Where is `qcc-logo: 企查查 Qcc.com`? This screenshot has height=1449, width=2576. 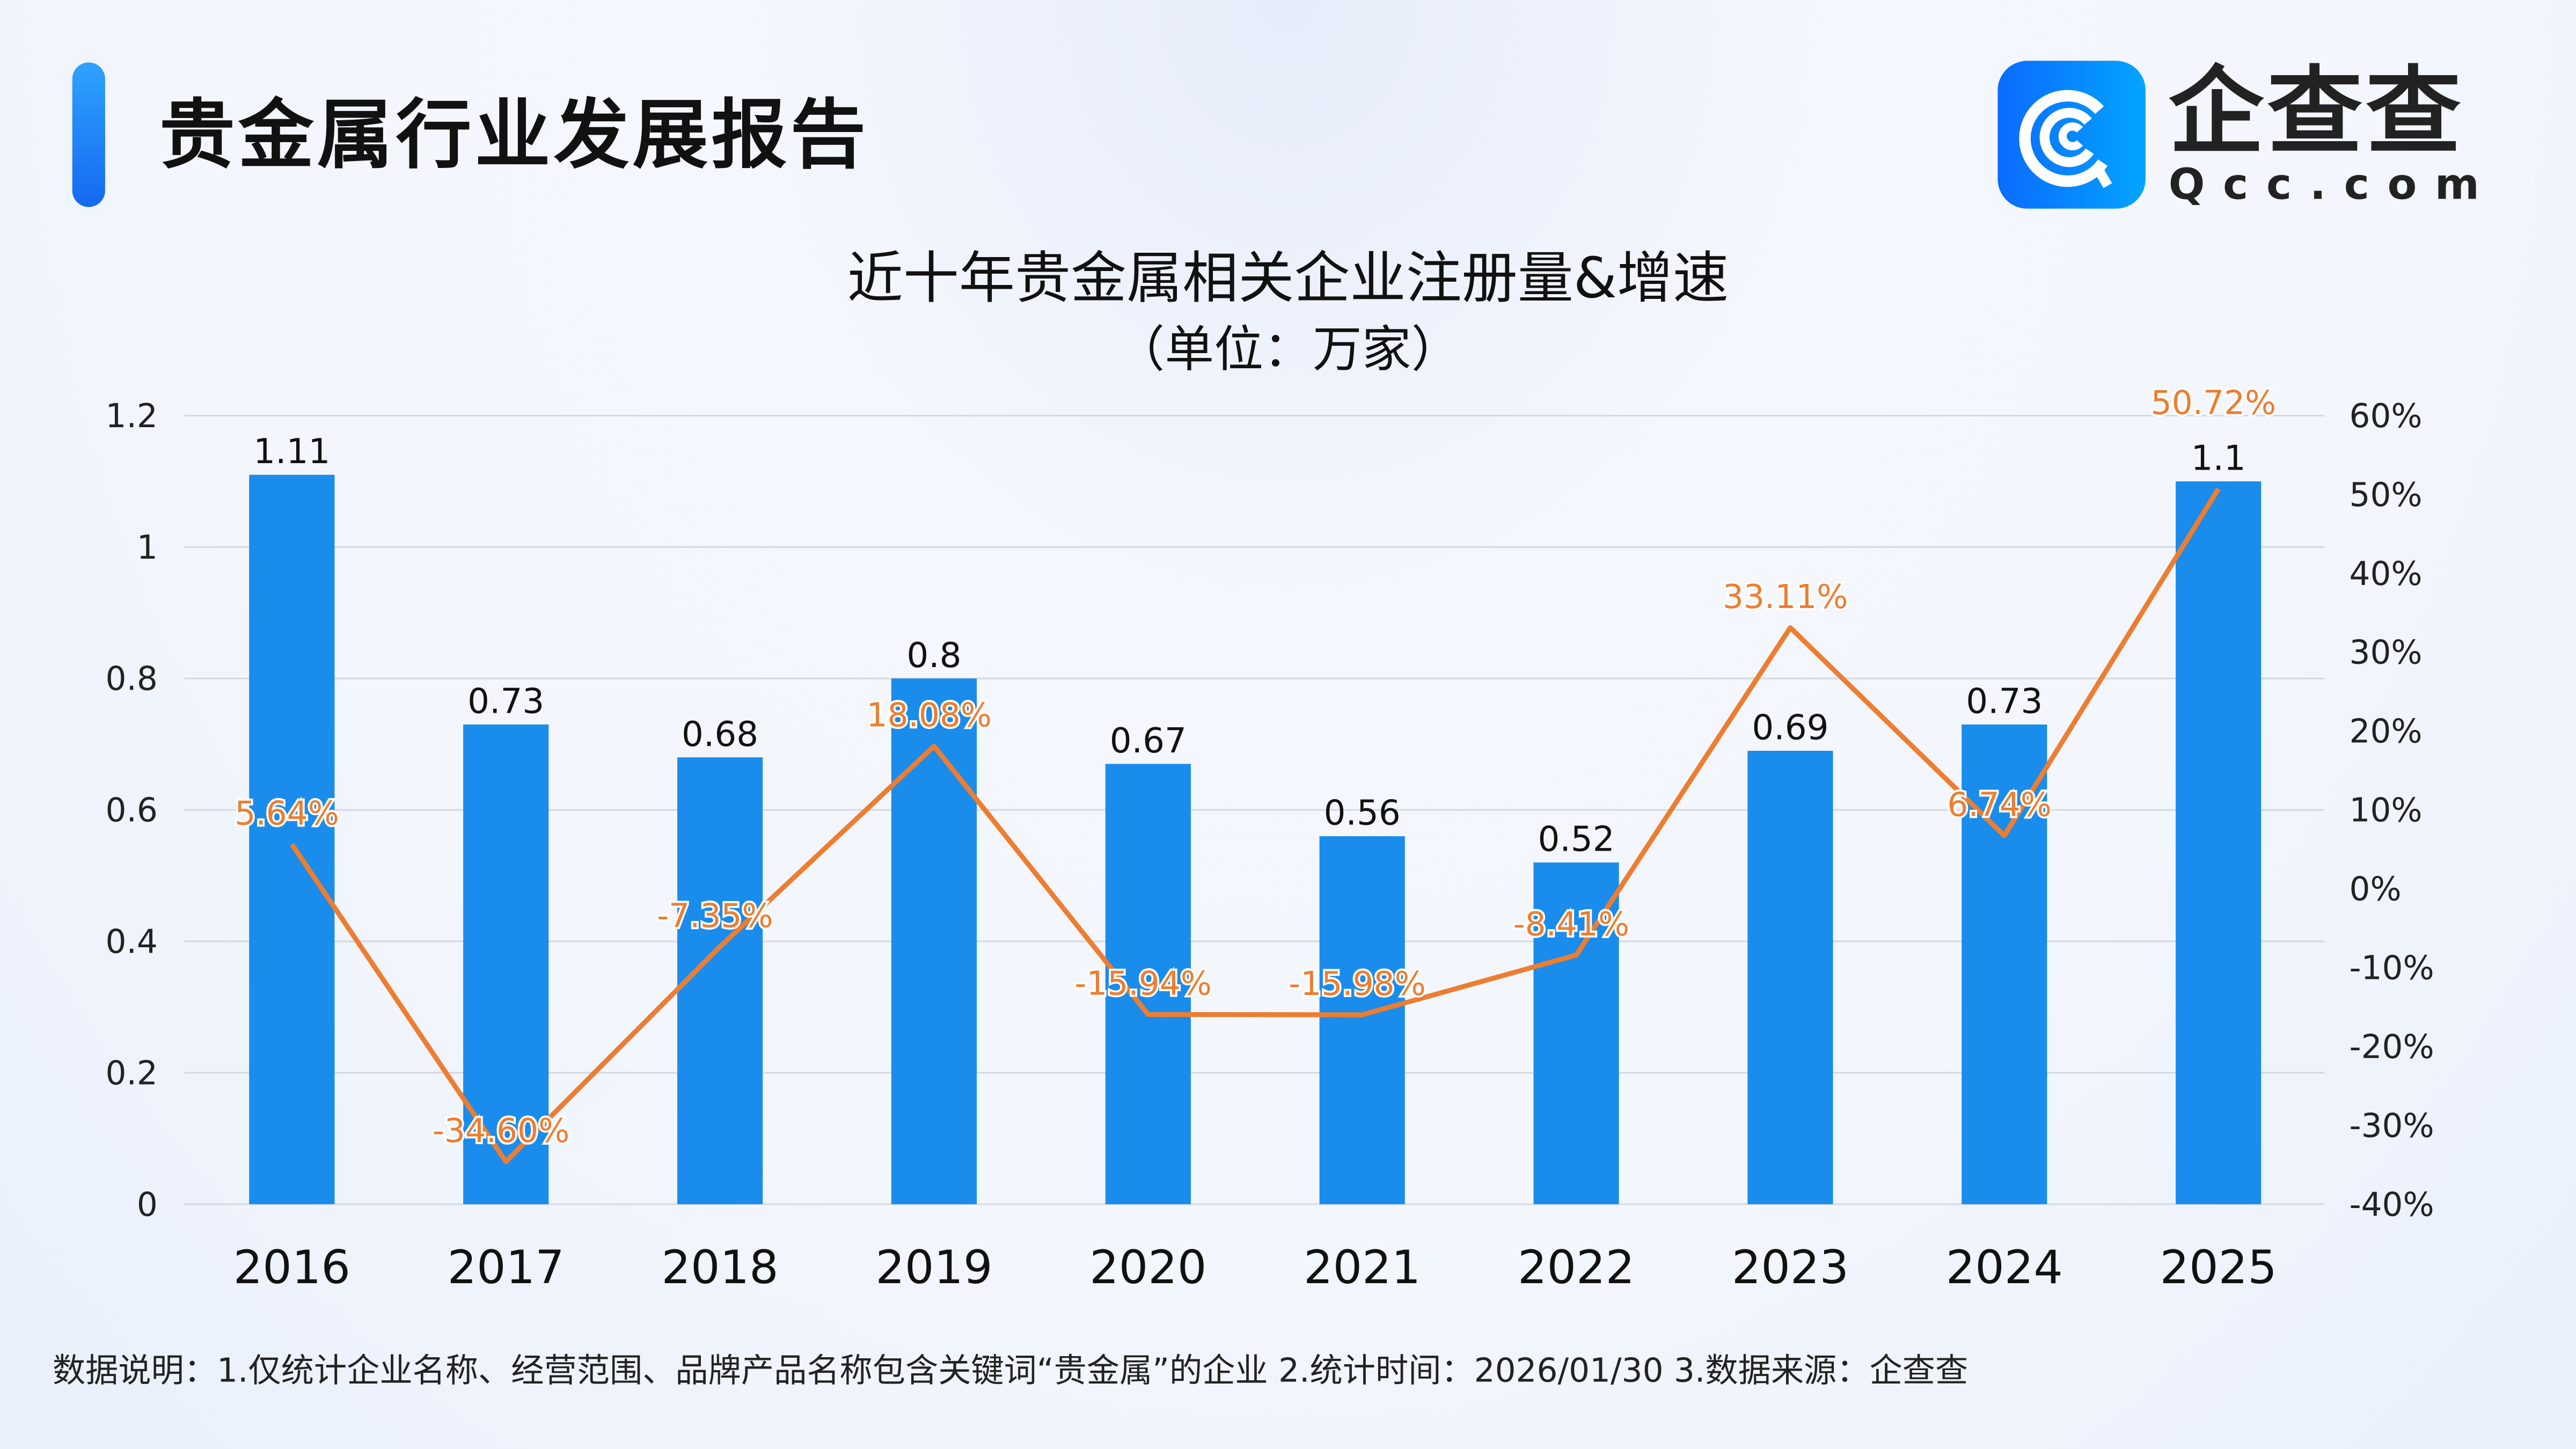 qcc-logo: 企查查 Qcc.com is located at coordinates (2247, 135).